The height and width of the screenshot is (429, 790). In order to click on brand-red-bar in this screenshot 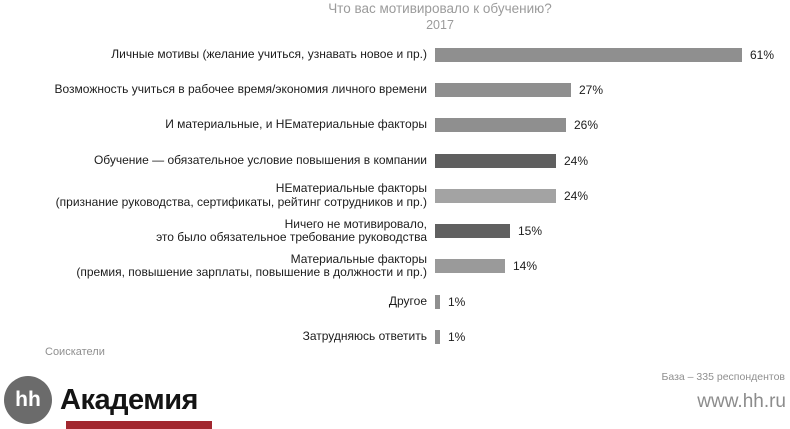, I will do `click(139, 425)`.